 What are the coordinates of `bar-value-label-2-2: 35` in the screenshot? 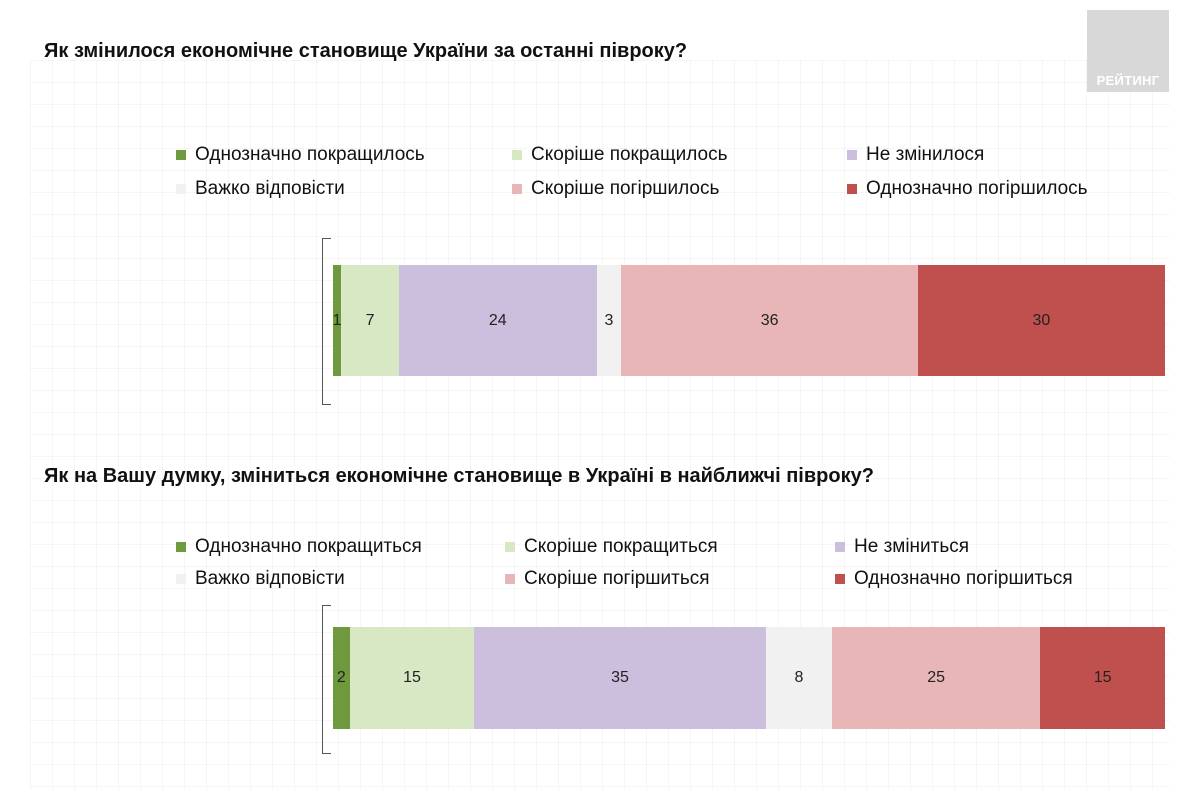 It's located at (620, 677).